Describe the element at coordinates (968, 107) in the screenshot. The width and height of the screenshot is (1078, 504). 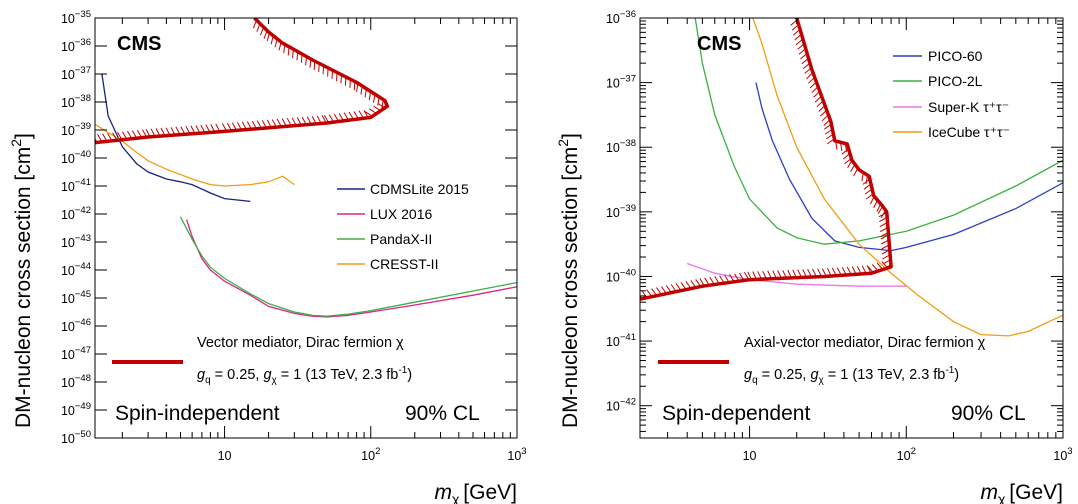
I see `legend-label-superk: Super-K τ⁺τ⁻` at that location.